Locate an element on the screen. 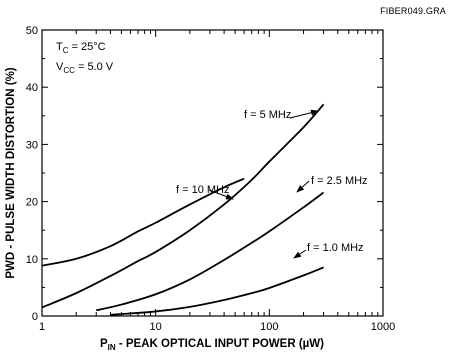 The image size is (454, 360). y-tick-label: 20 is located at coordinates (32, 203).